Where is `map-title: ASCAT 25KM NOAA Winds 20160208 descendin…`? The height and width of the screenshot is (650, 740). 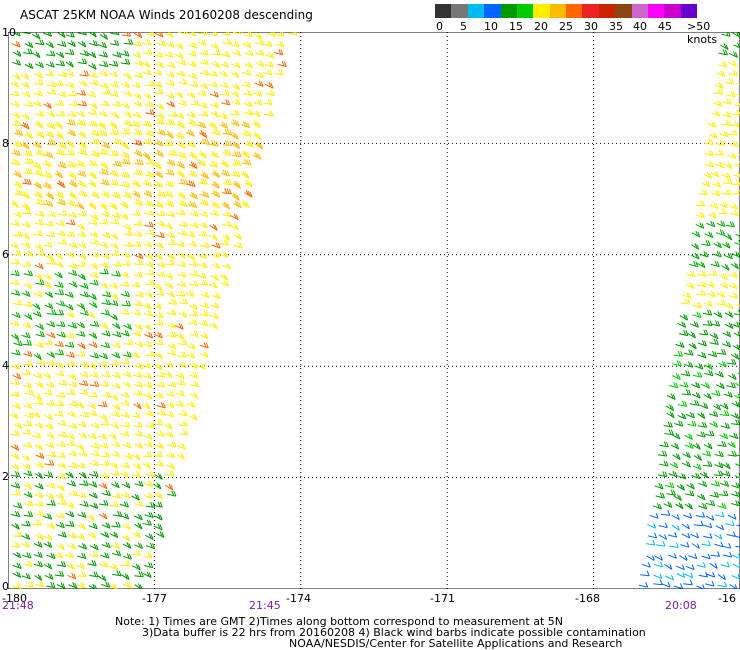
map-title: ASCAT 25KM NOAA Winds 20160208 descendin… is located at coordinates (166, 15).